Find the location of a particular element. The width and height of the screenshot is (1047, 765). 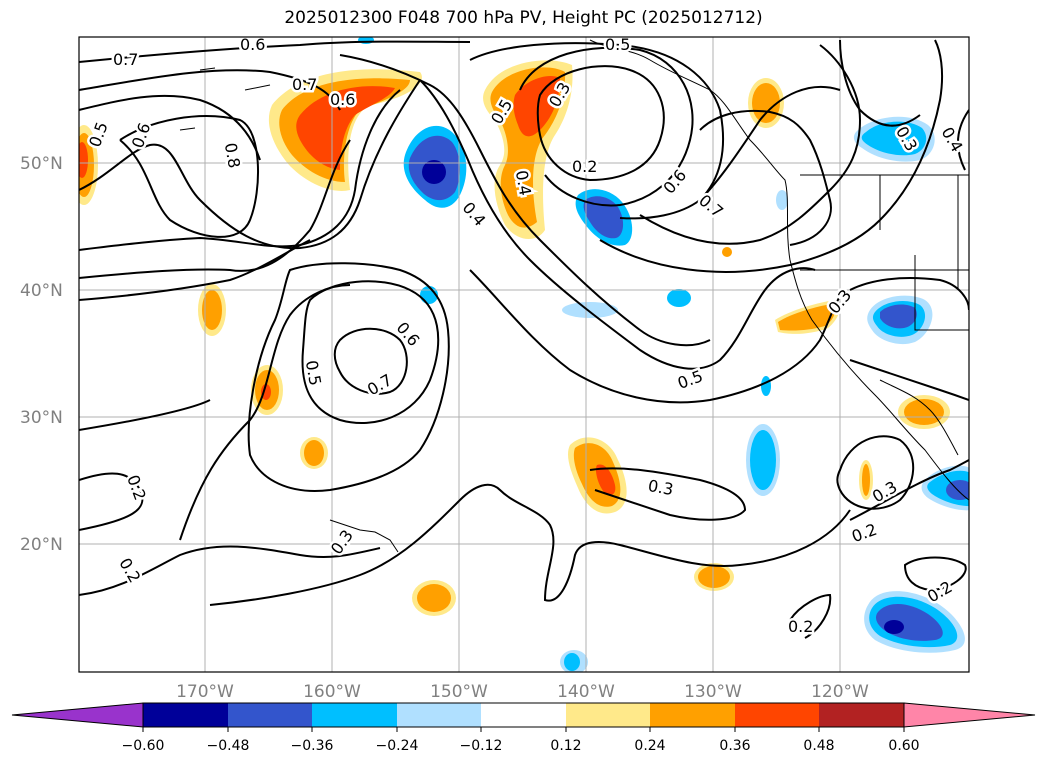

colorbar-tick: −0.12 is located at coordinates (481, 746).